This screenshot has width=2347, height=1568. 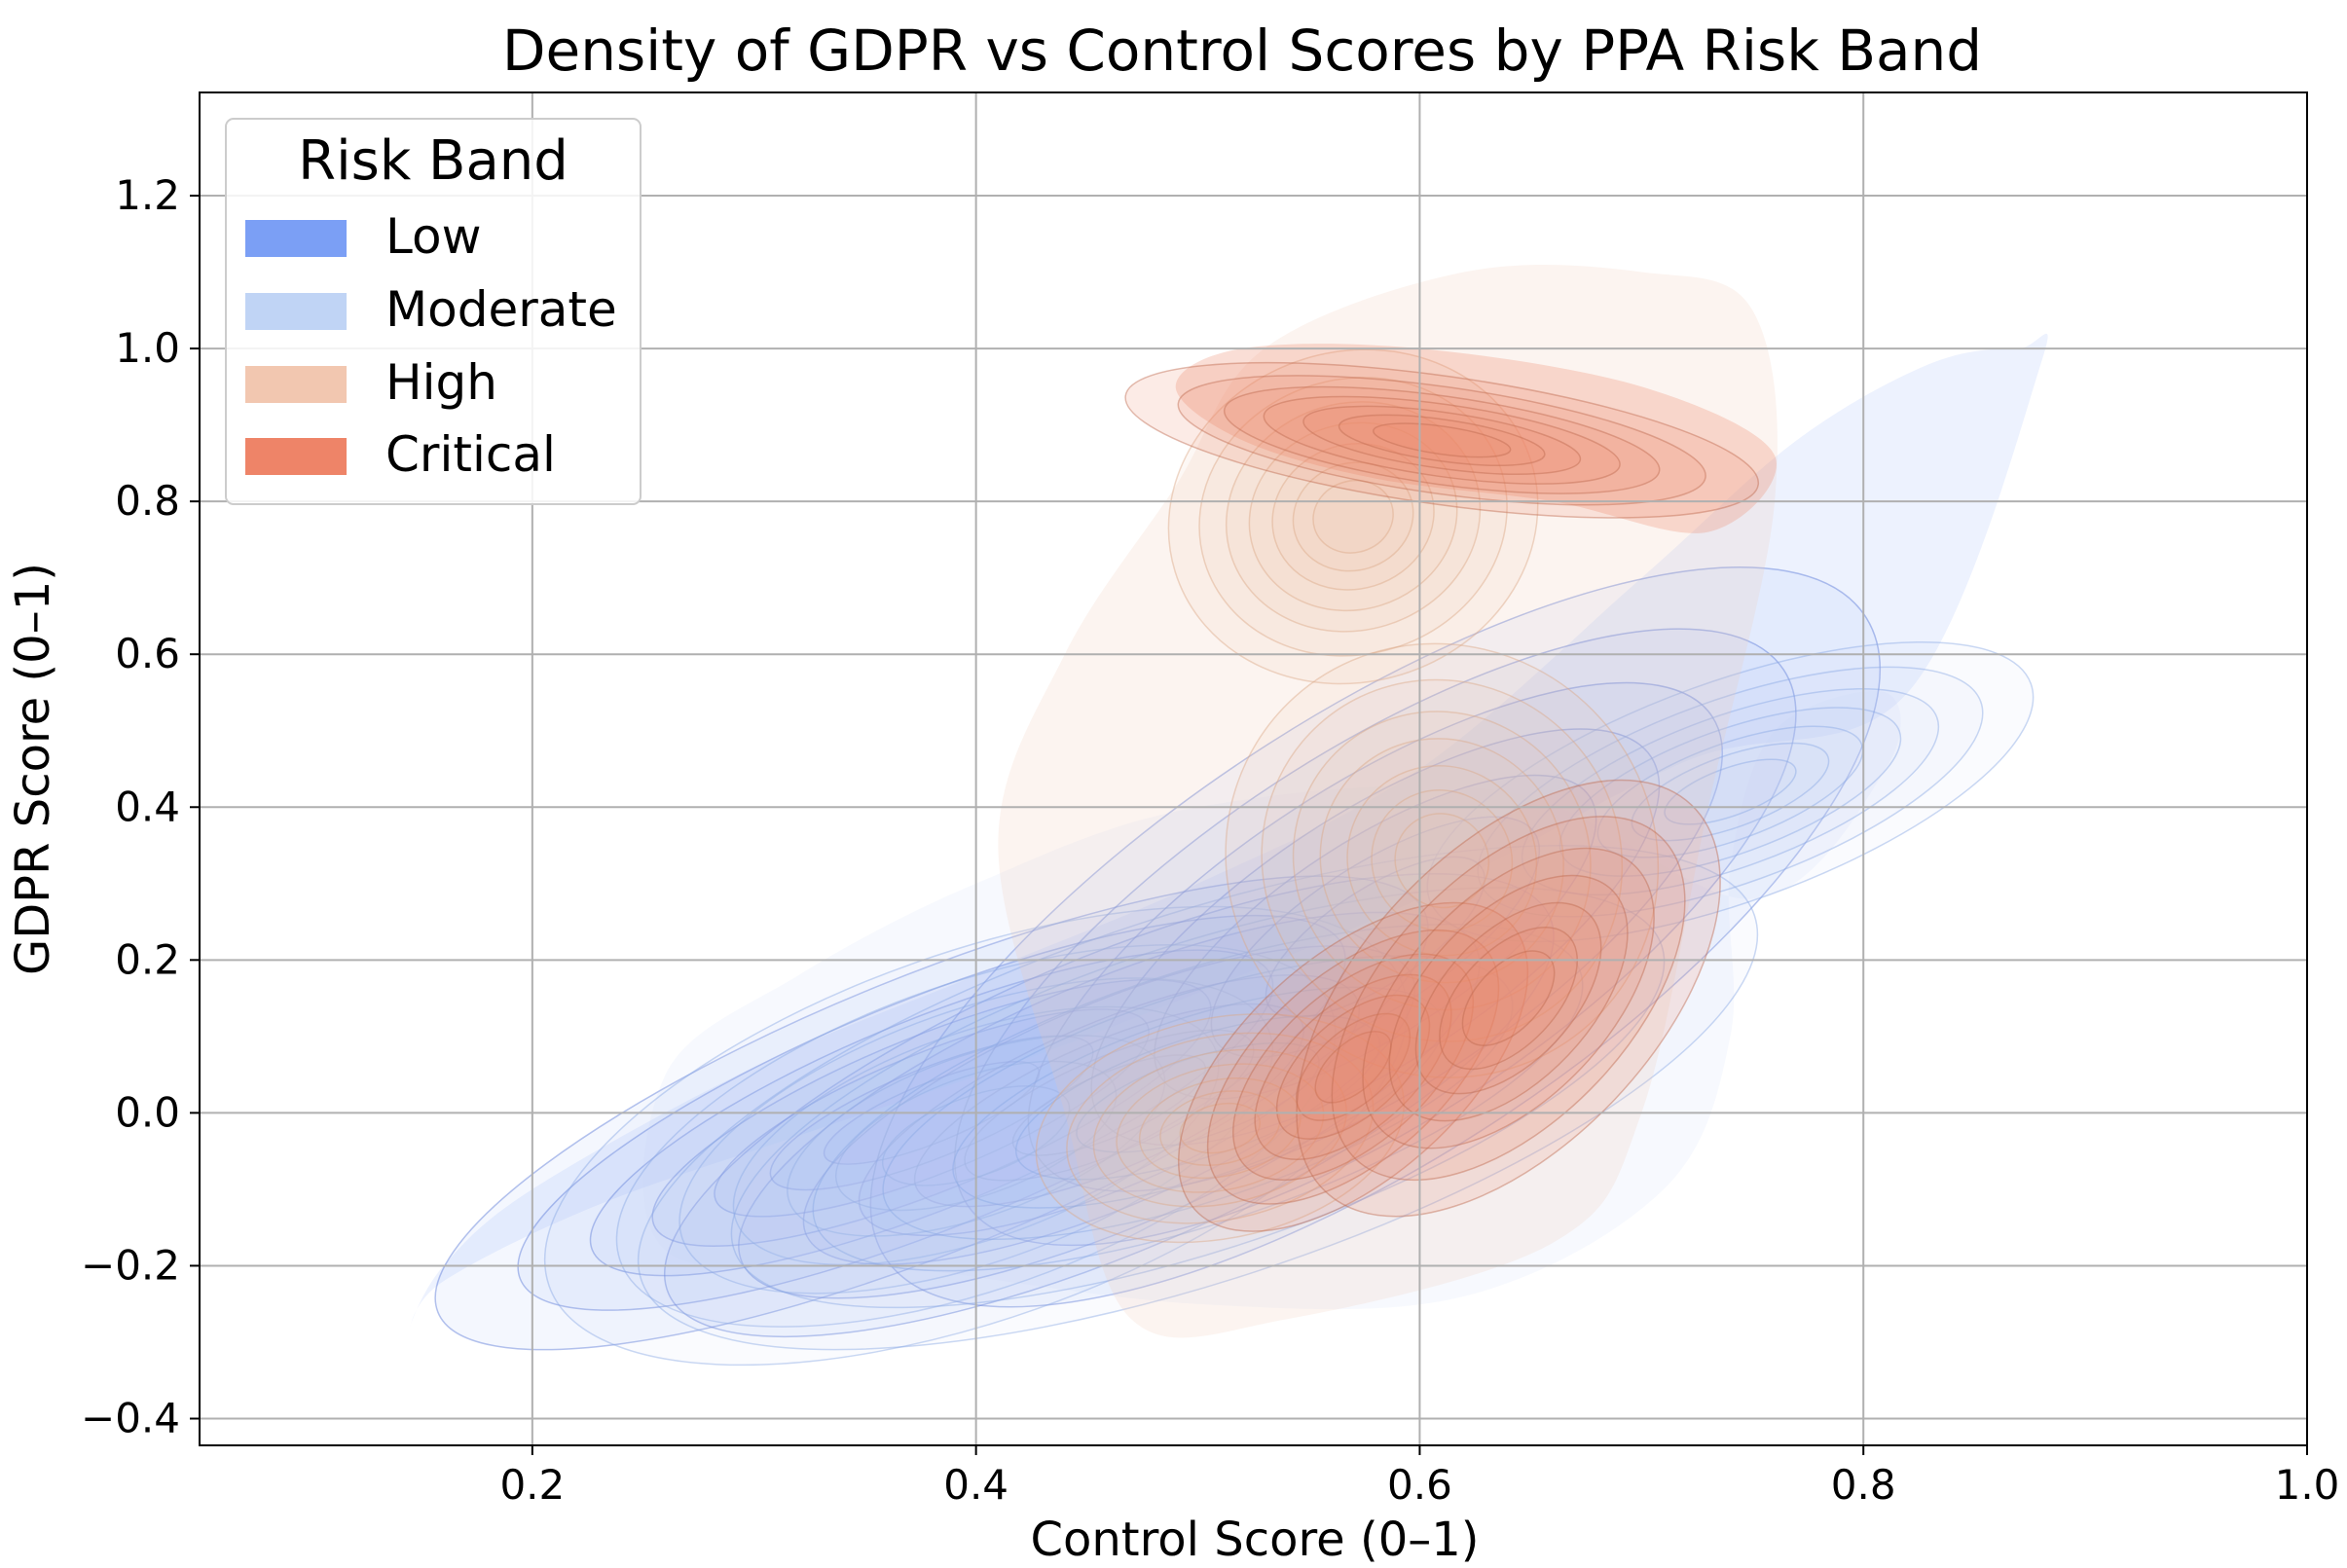 I want to click on x-tick-label: 0.8, so click(x=1863, y=1485).